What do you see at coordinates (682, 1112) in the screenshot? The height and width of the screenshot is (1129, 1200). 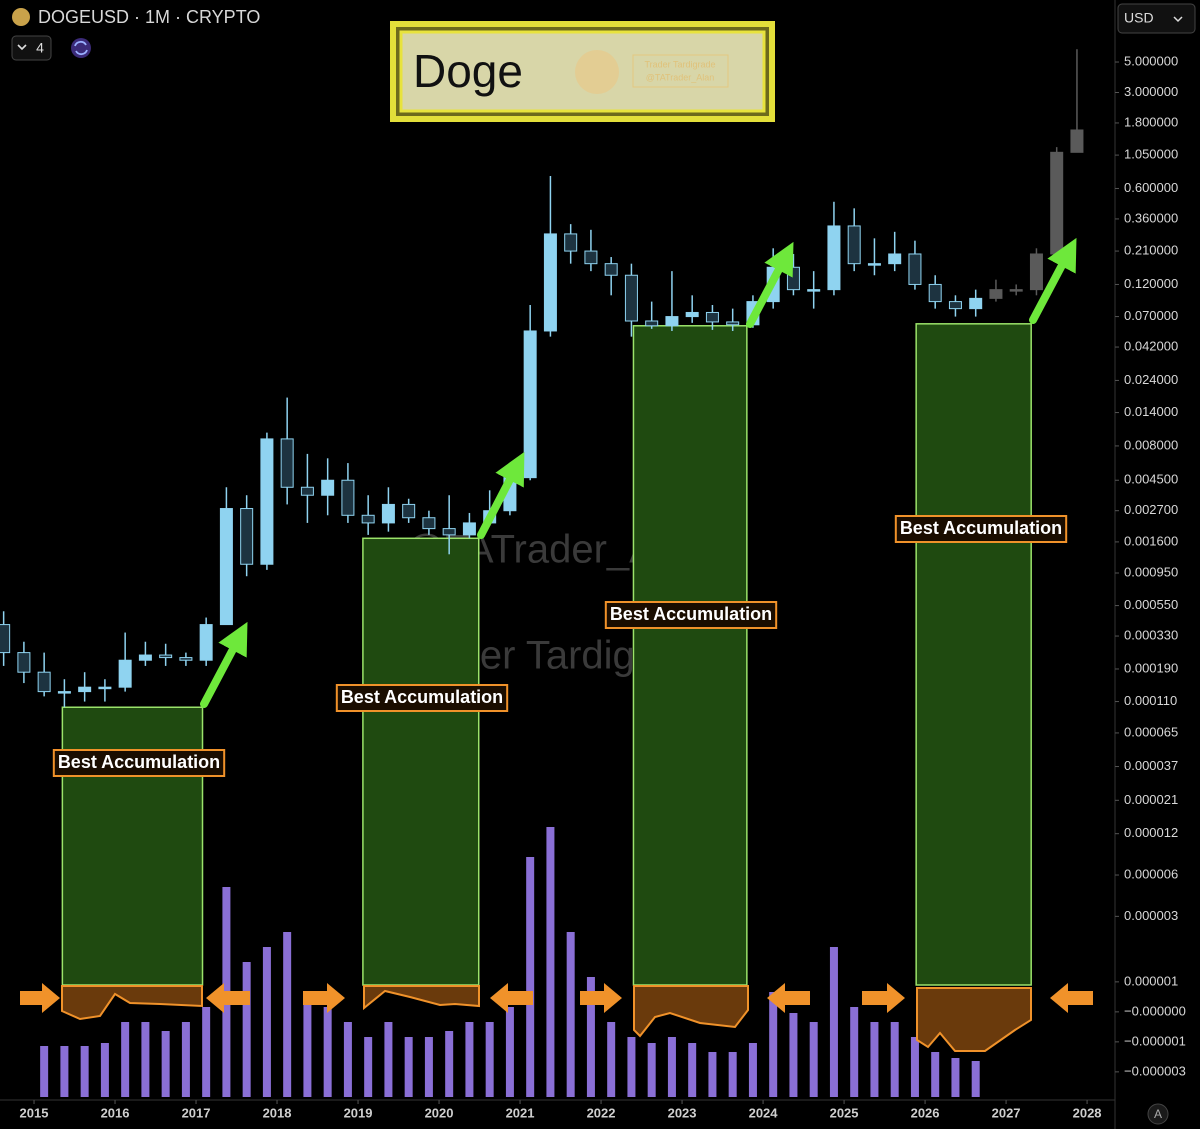 I see `x-tick-label: 2023` at bounding box center [682, 1112].